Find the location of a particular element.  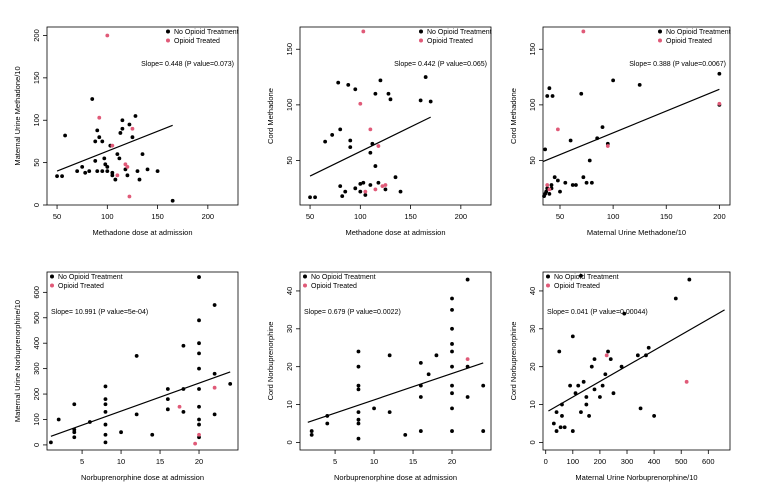

plot-frame is located at coordinates (636, 116).